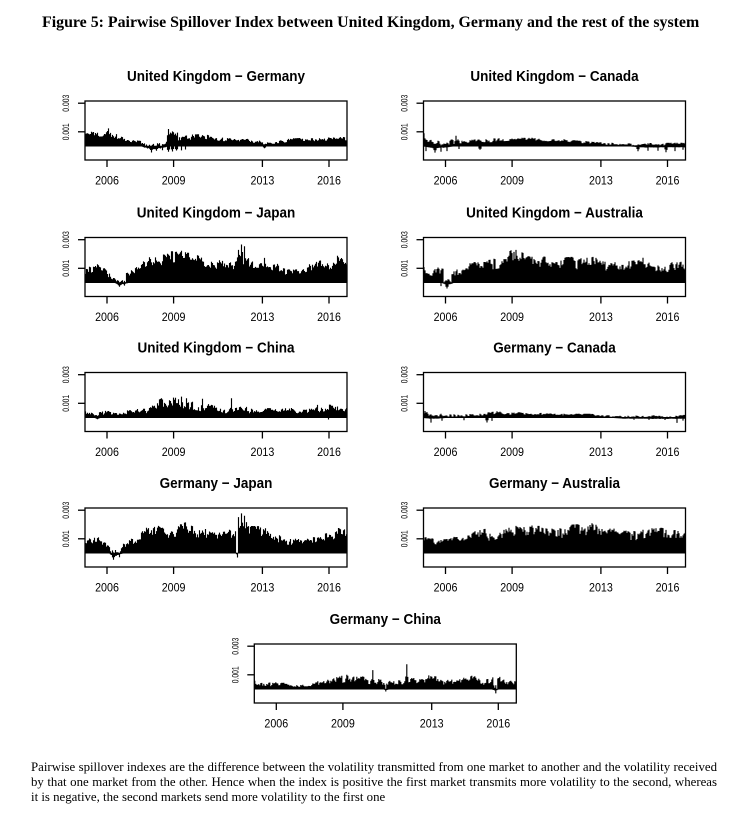  What do you see at coordinates (555, 484) in the screenshot?
I see `svg-text: Germany − Australia` at bounding box center [555, 484].